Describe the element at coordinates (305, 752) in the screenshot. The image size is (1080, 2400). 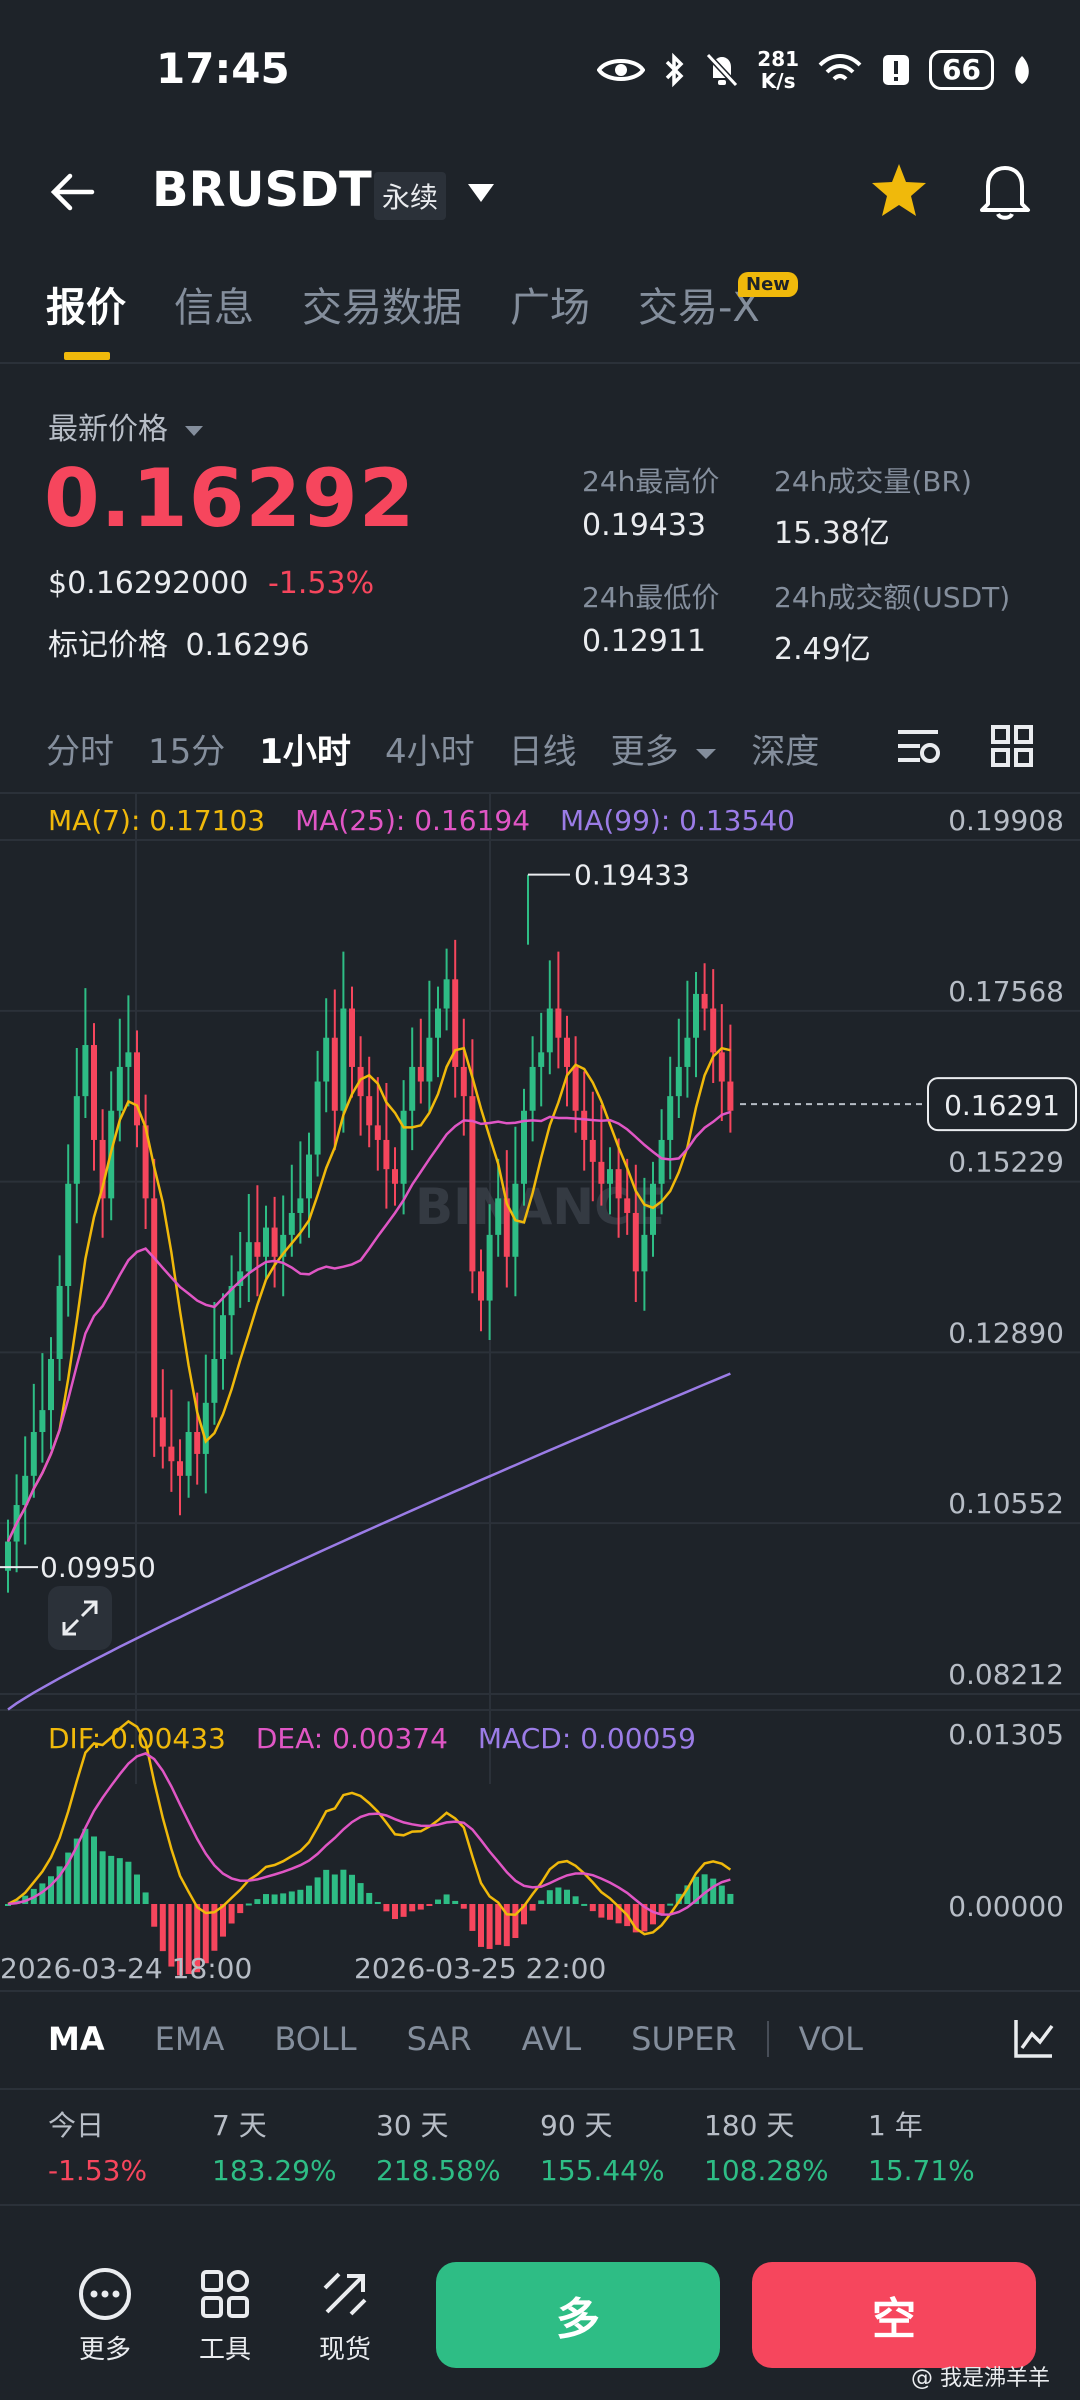
I see `interval-1h: 1小时` at that location.